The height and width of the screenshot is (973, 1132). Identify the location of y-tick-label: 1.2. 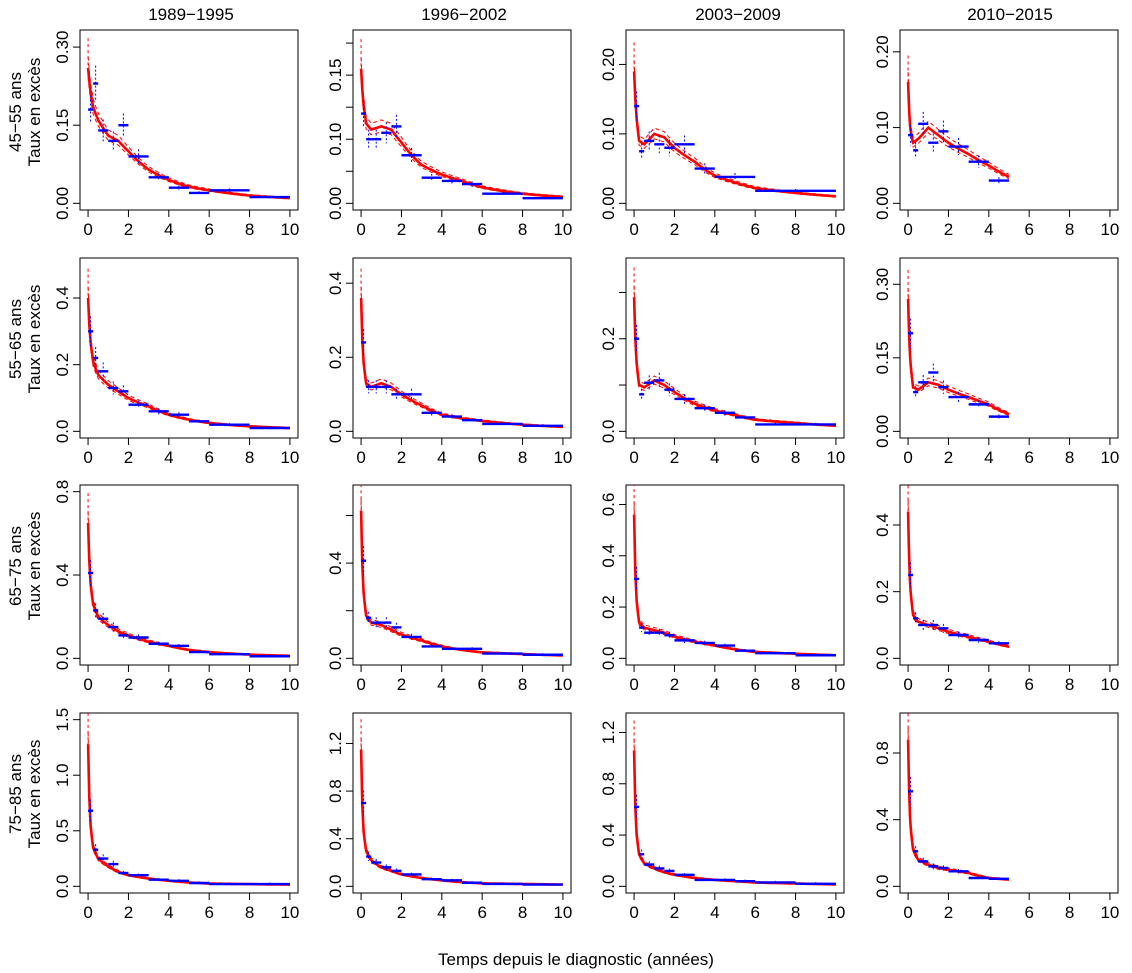
(608, 733).